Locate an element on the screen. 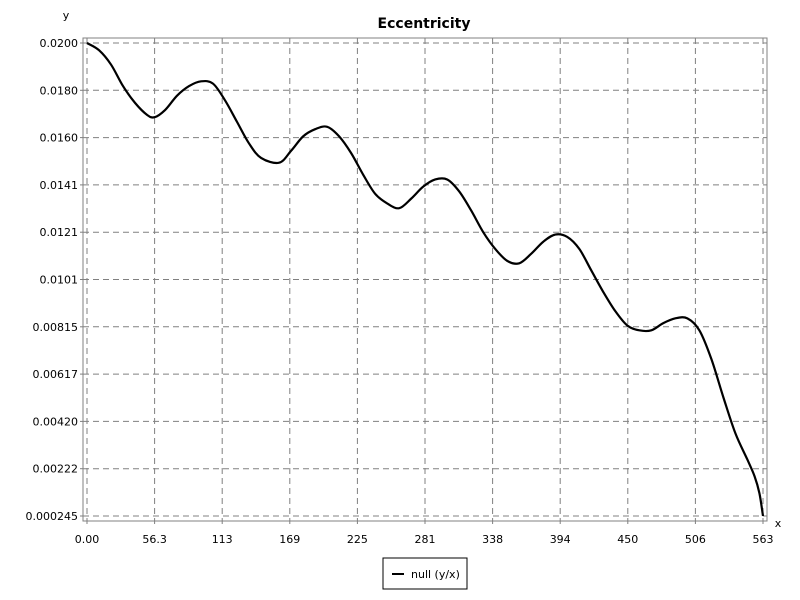 This screenshot has height=600, width=800. x-tick-label: 56.3 is located at coordinates (154, 539).